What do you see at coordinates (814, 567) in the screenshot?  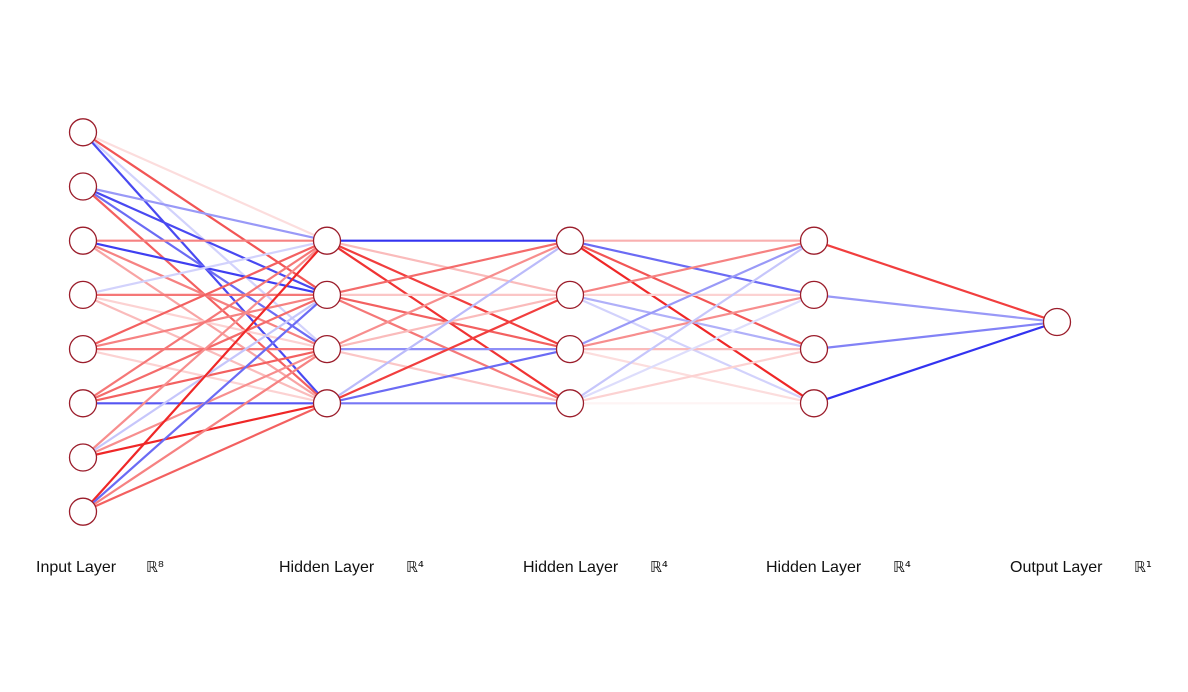 I see `layer-label-hidden-3: Hidden Layer` at bounding box center [814, 567].